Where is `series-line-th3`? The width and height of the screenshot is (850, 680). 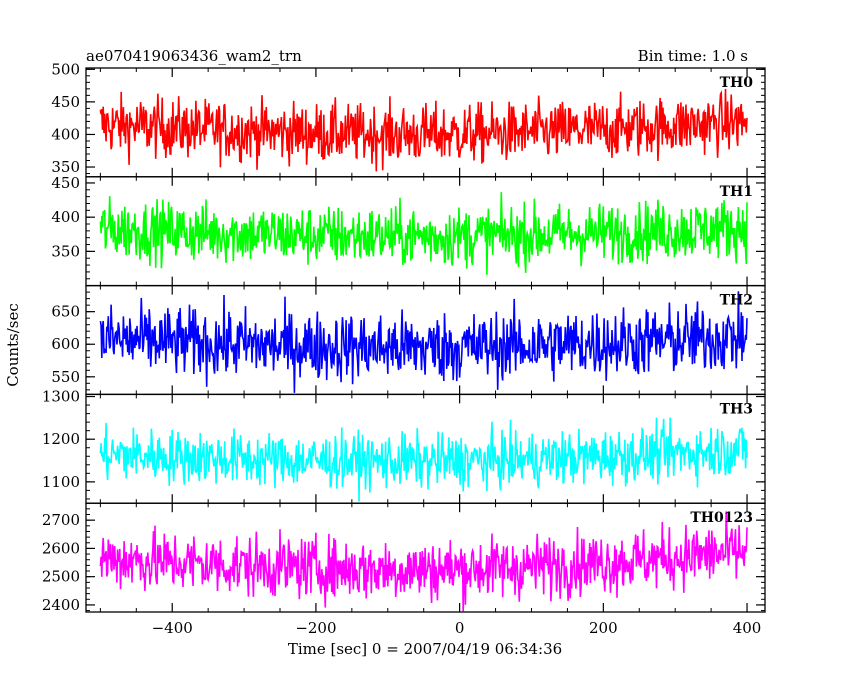
series-line-th3 is located at coordinates (423, 459).